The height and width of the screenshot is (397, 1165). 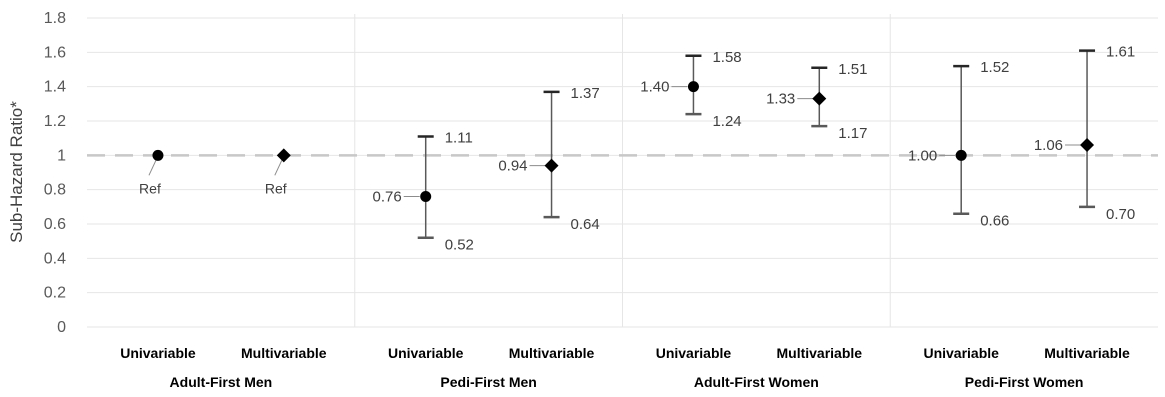 What do you see at coordinates (55, 18) in the screenshot?
I see `y-tick-label: 1.8` at bounding box center [55, 18].